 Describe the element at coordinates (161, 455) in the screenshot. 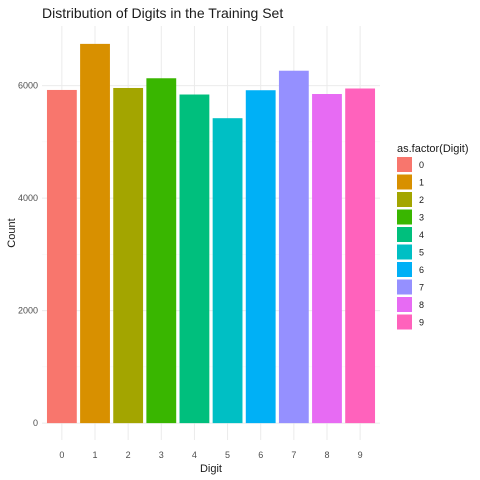

I see `x-tick-label: 3` at that location.